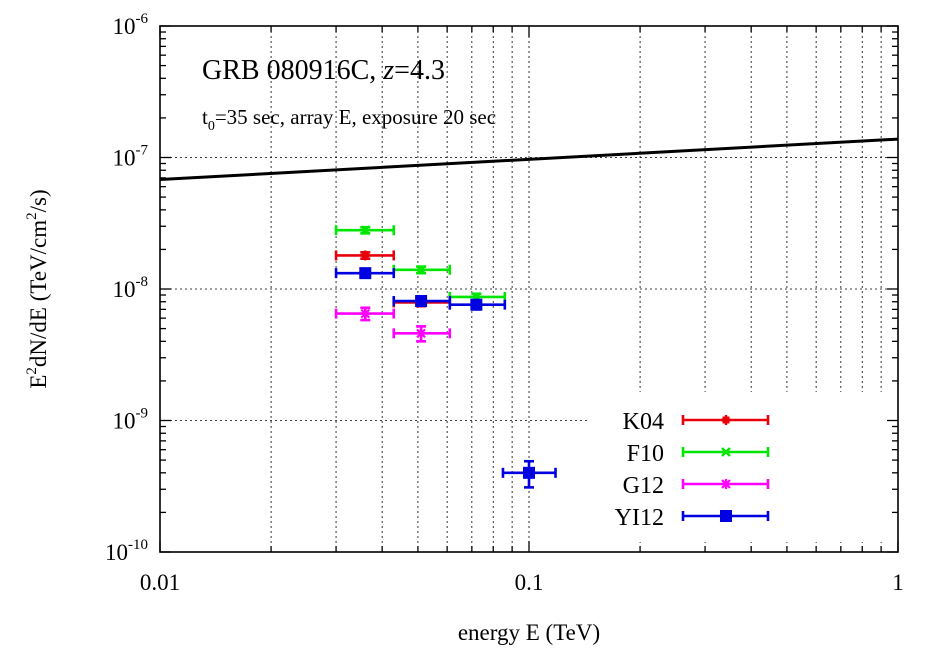 This screenshot has width=931, height=656. Describe the element at coordinates (639, 518) in the screenshot. I see `legend-label: YI12` at that location.